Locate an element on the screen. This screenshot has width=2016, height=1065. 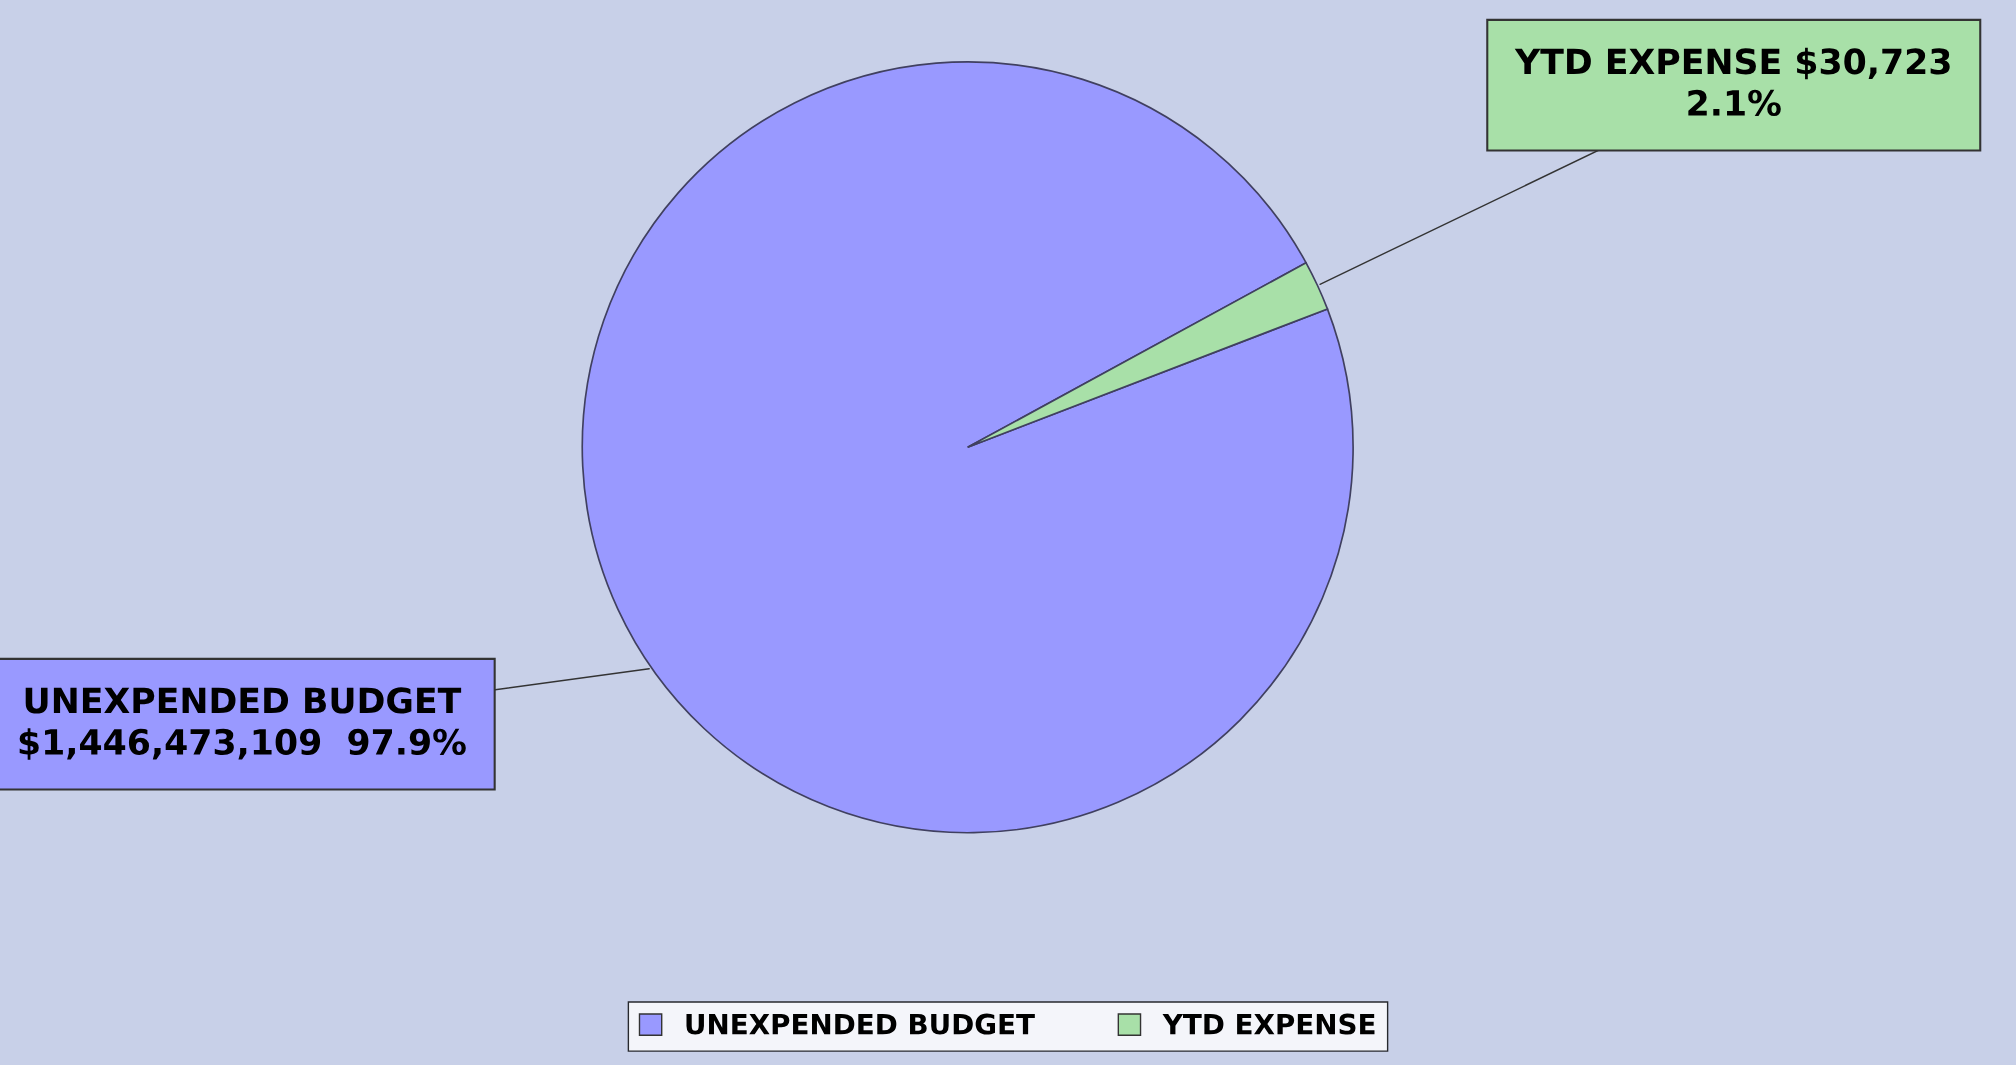
legend-label: YTD EXPENSE is located at coordinates (1268, 1024).